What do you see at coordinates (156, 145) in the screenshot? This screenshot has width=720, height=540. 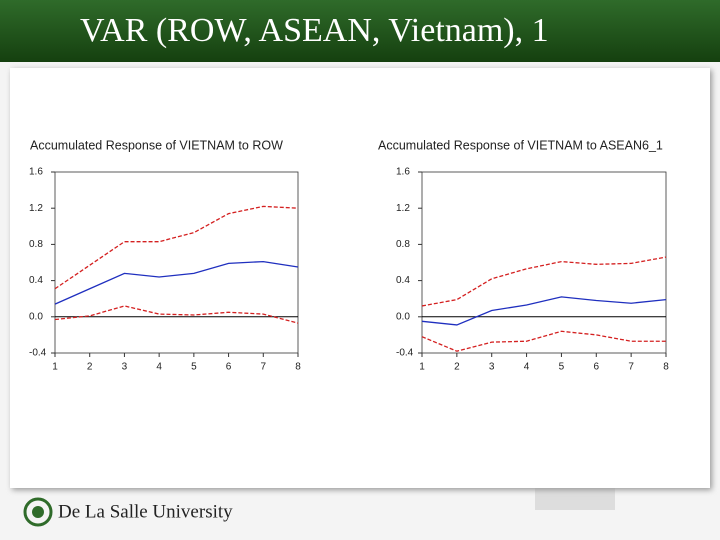 I see `chart-title: Accumulated Response of VIETNAM to ROW` at bounding box center [156, 145].